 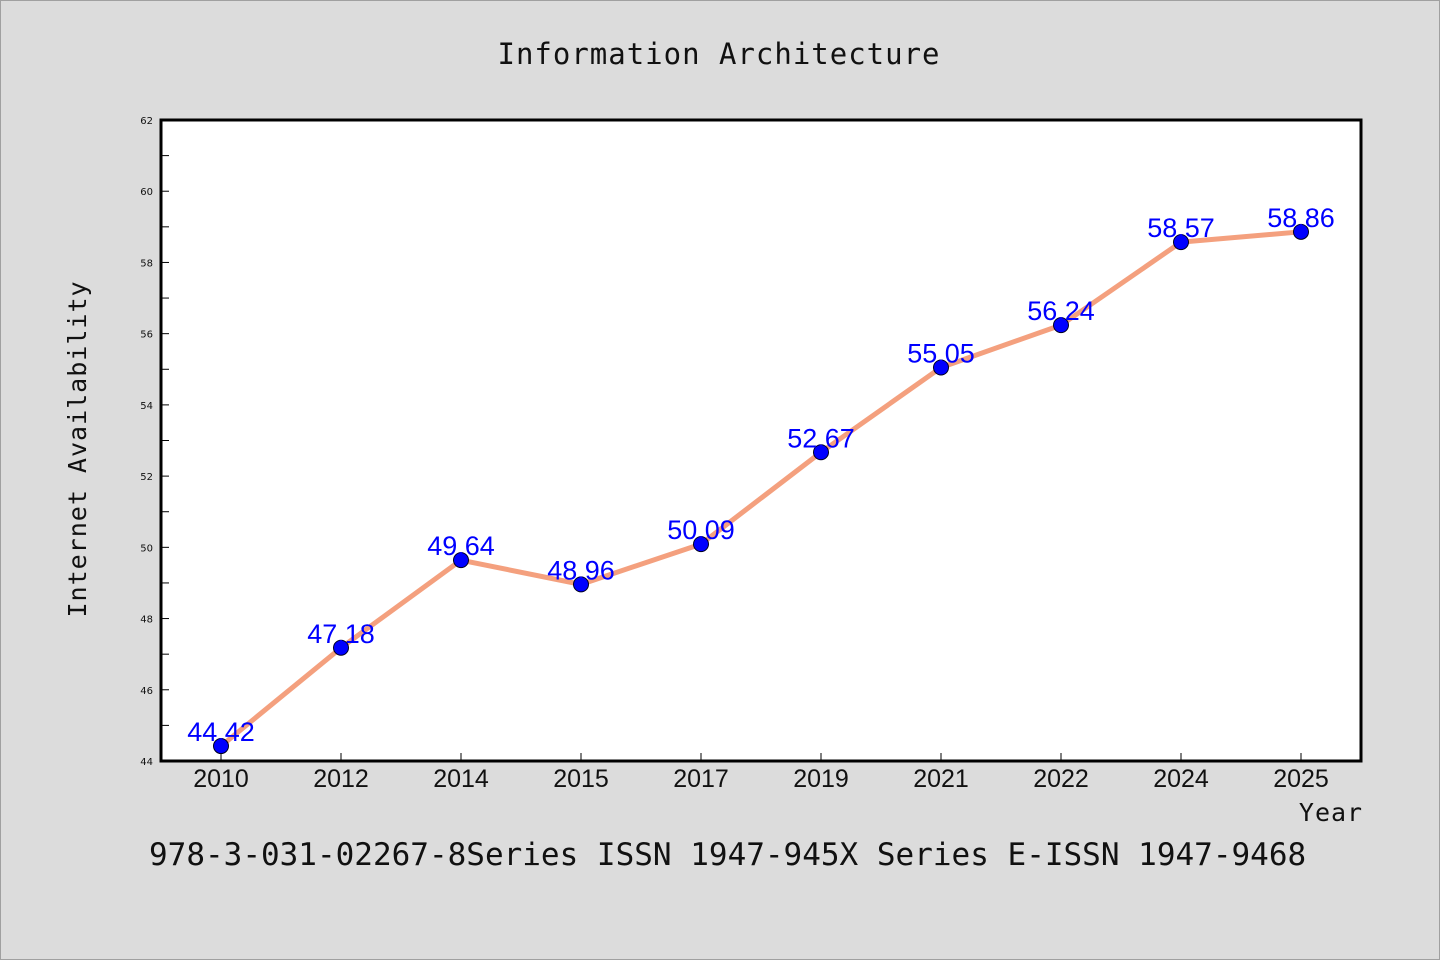 I want to click on data-label: 49.64, so click(x=461, y=546).